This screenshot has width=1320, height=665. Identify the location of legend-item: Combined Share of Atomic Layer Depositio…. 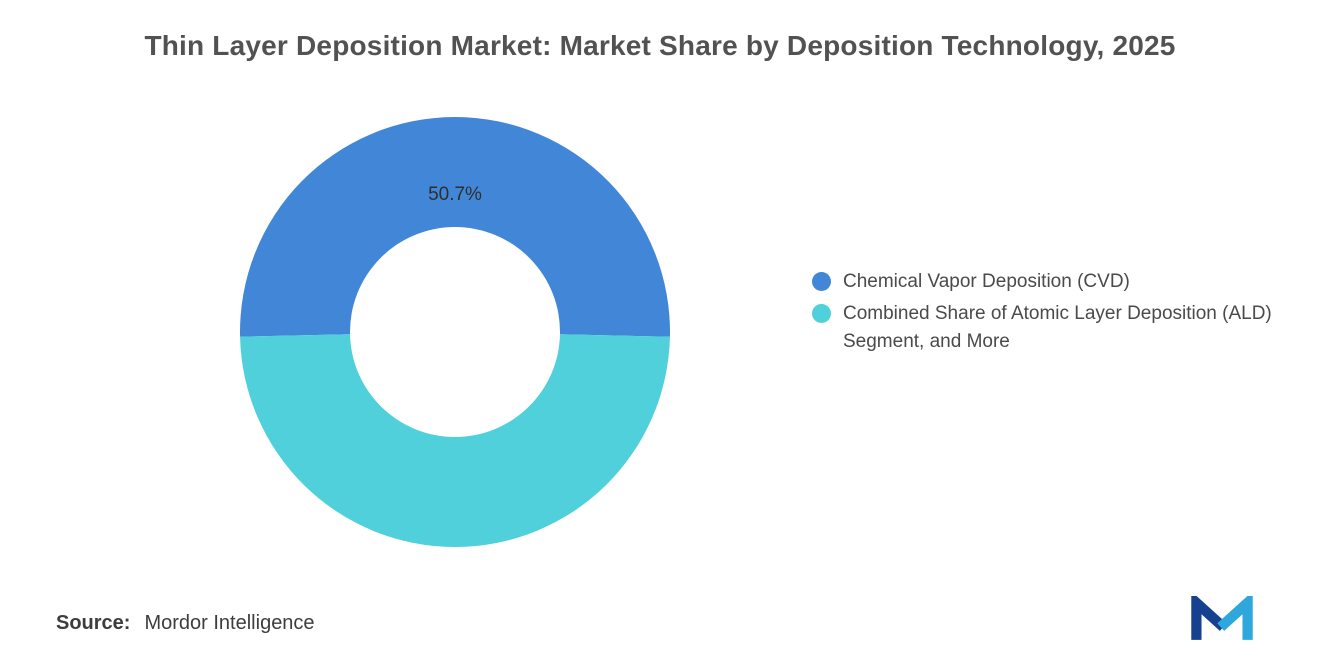
(1057, 328).